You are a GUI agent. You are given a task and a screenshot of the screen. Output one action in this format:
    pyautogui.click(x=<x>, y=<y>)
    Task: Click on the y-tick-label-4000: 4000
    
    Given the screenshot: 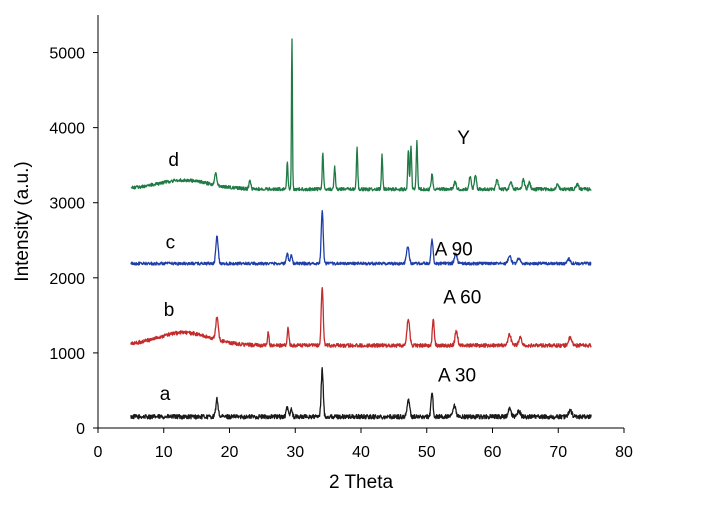 What is the action you would take?
    pyautogui.click(x=67, y=129)
    